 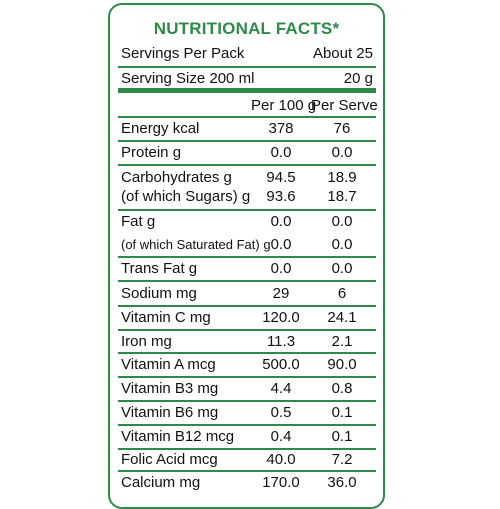 I want to click on nutrient-per-100g: 170.0, so click(x=281, y=482).